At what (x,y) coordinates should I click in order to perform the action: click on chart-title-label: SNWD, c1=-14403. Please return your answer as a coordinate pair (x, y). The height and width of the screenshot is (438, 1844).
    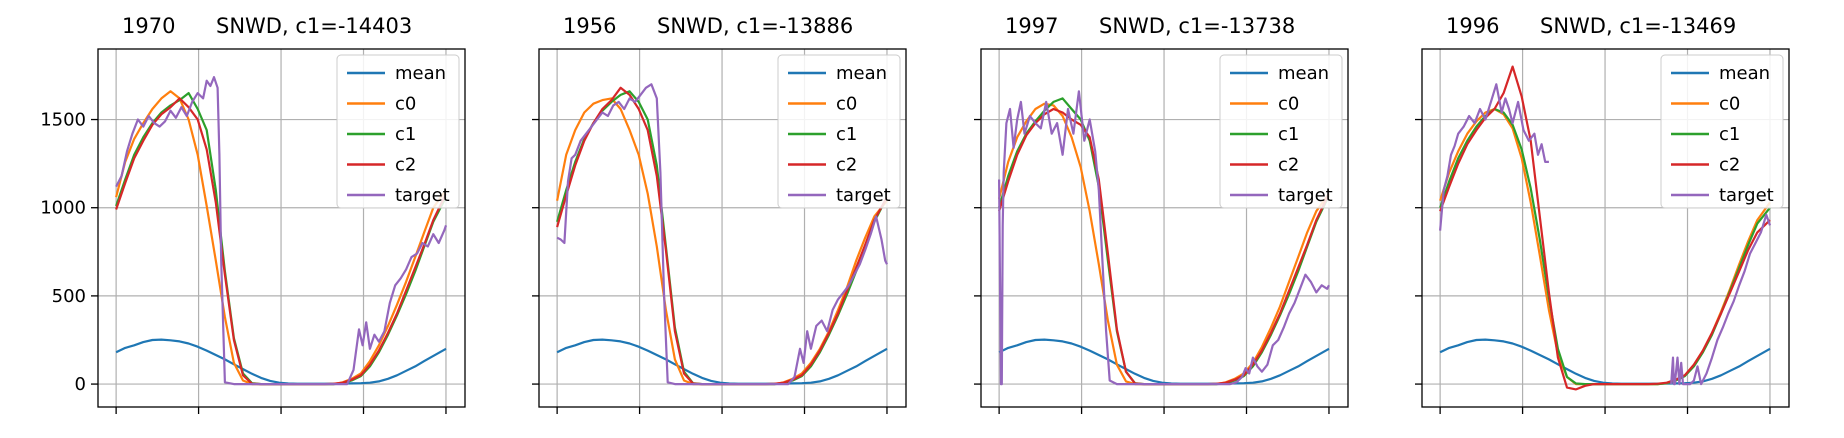
    Looking at the image, I should click on (314, 26).